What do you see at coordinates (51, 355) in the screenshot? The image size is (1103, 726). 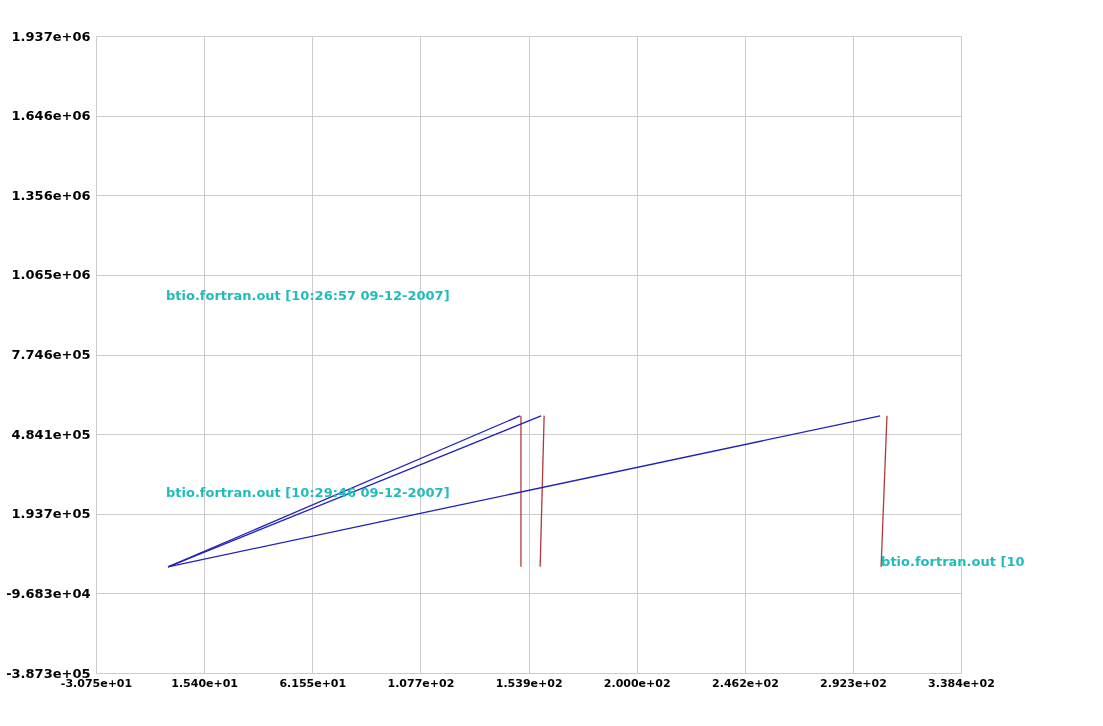 I see `y-tick-label: 7.746e+05` at bounding box center [51, 355].